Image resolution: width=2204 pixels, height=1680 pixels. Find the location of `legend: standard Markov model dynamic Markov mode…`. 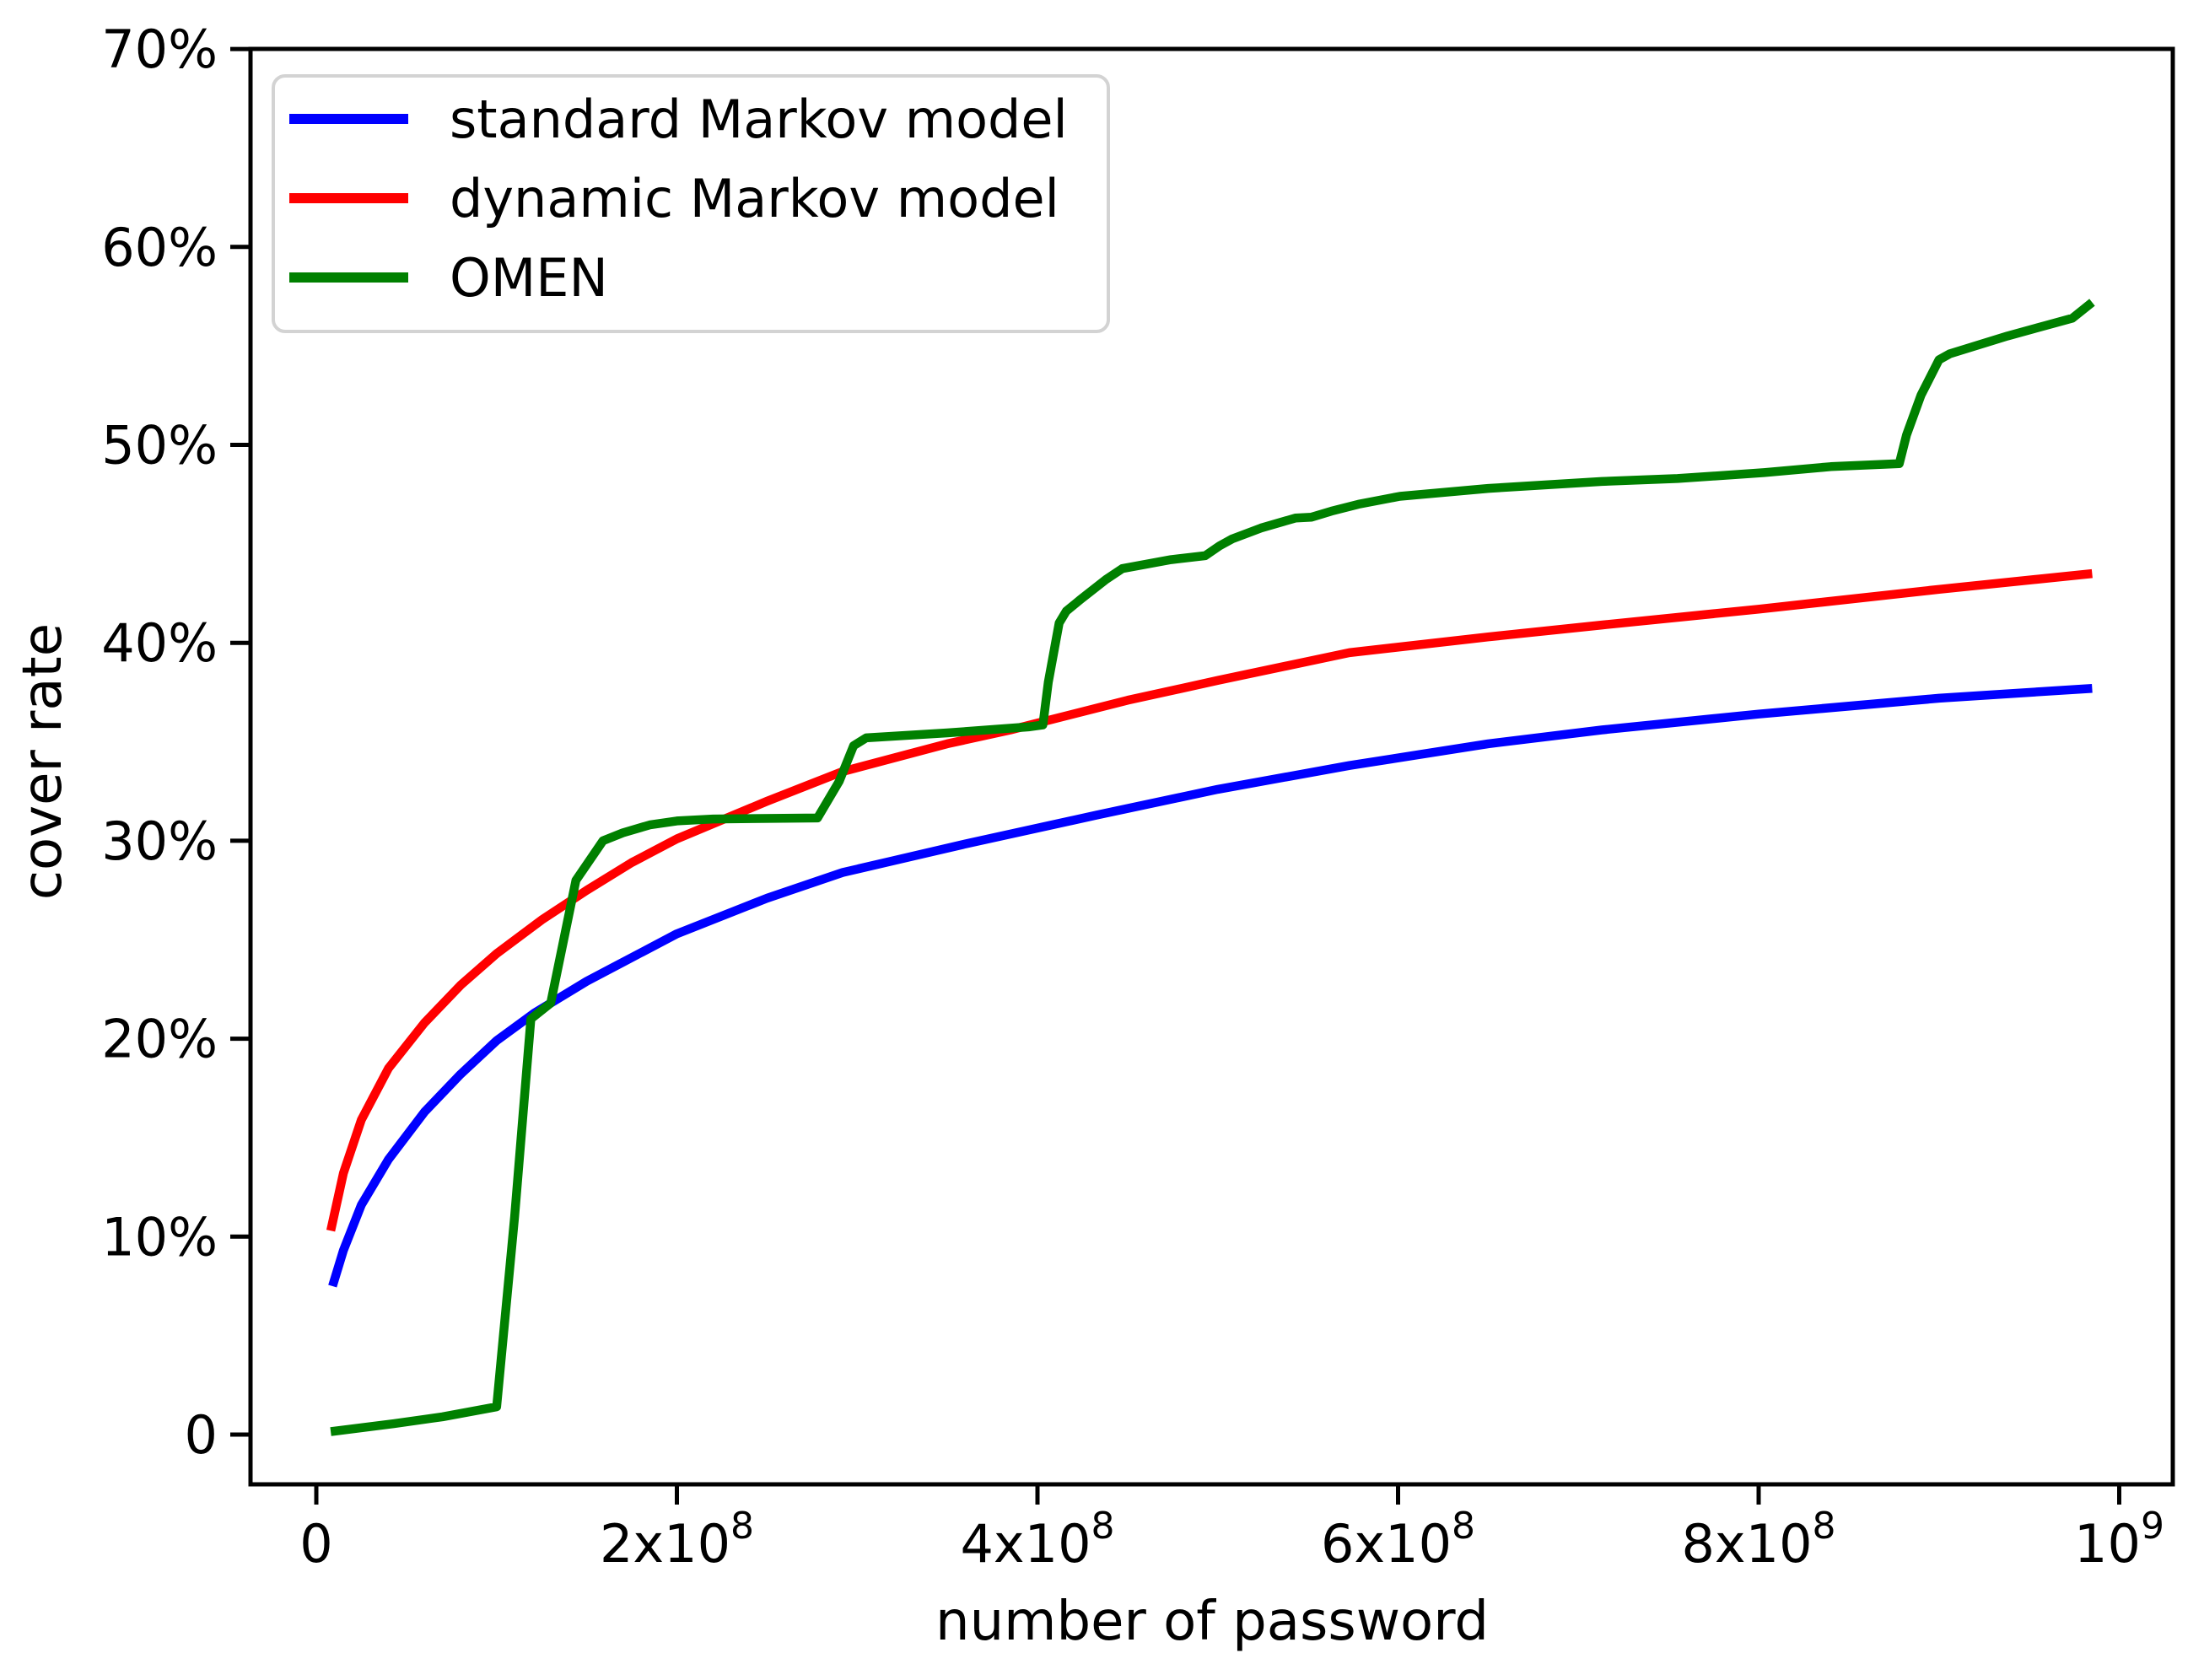

legend: standard Markov model dynamic Markov mode… is located at coordinates (691, 203).